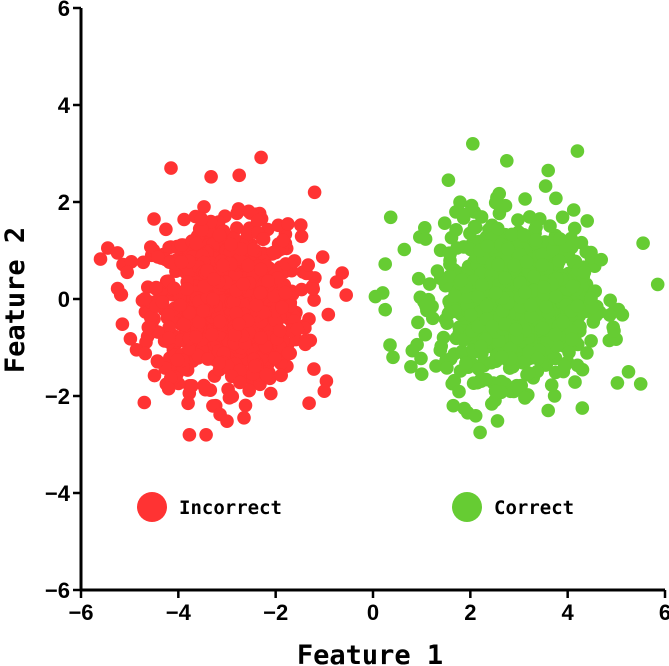 The image size is (669, 666). I want to click on y-axis-title: Feature 2, so click(15, 300).